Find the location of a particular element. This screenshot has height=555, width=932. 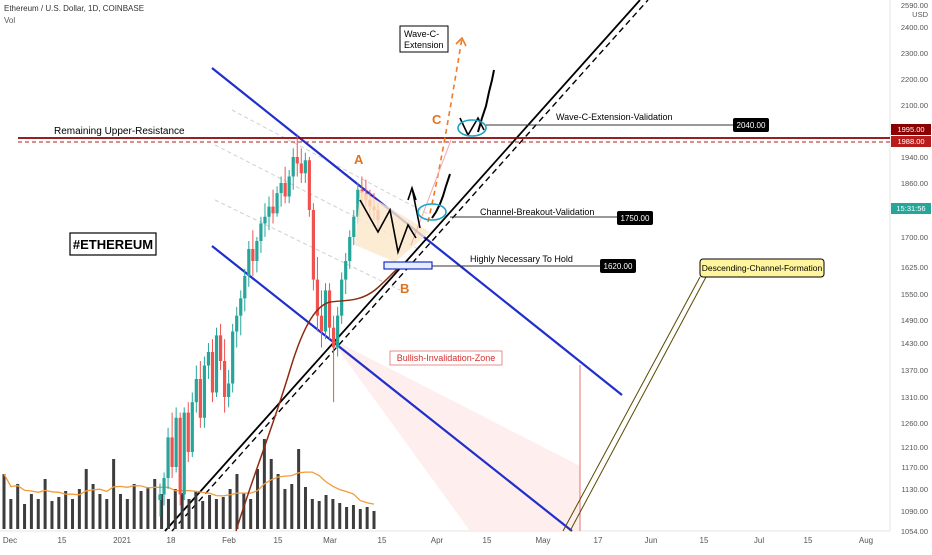

wave-label-c: C is located at coordinates (437, 119).